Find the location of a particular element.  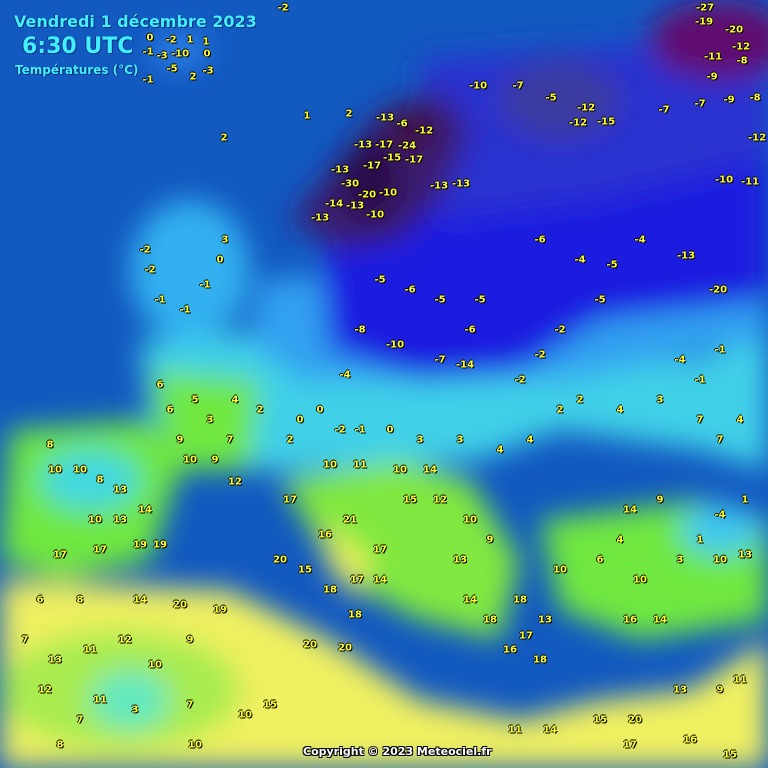

station-temperature: -27 is located at coordinates (705, 8).